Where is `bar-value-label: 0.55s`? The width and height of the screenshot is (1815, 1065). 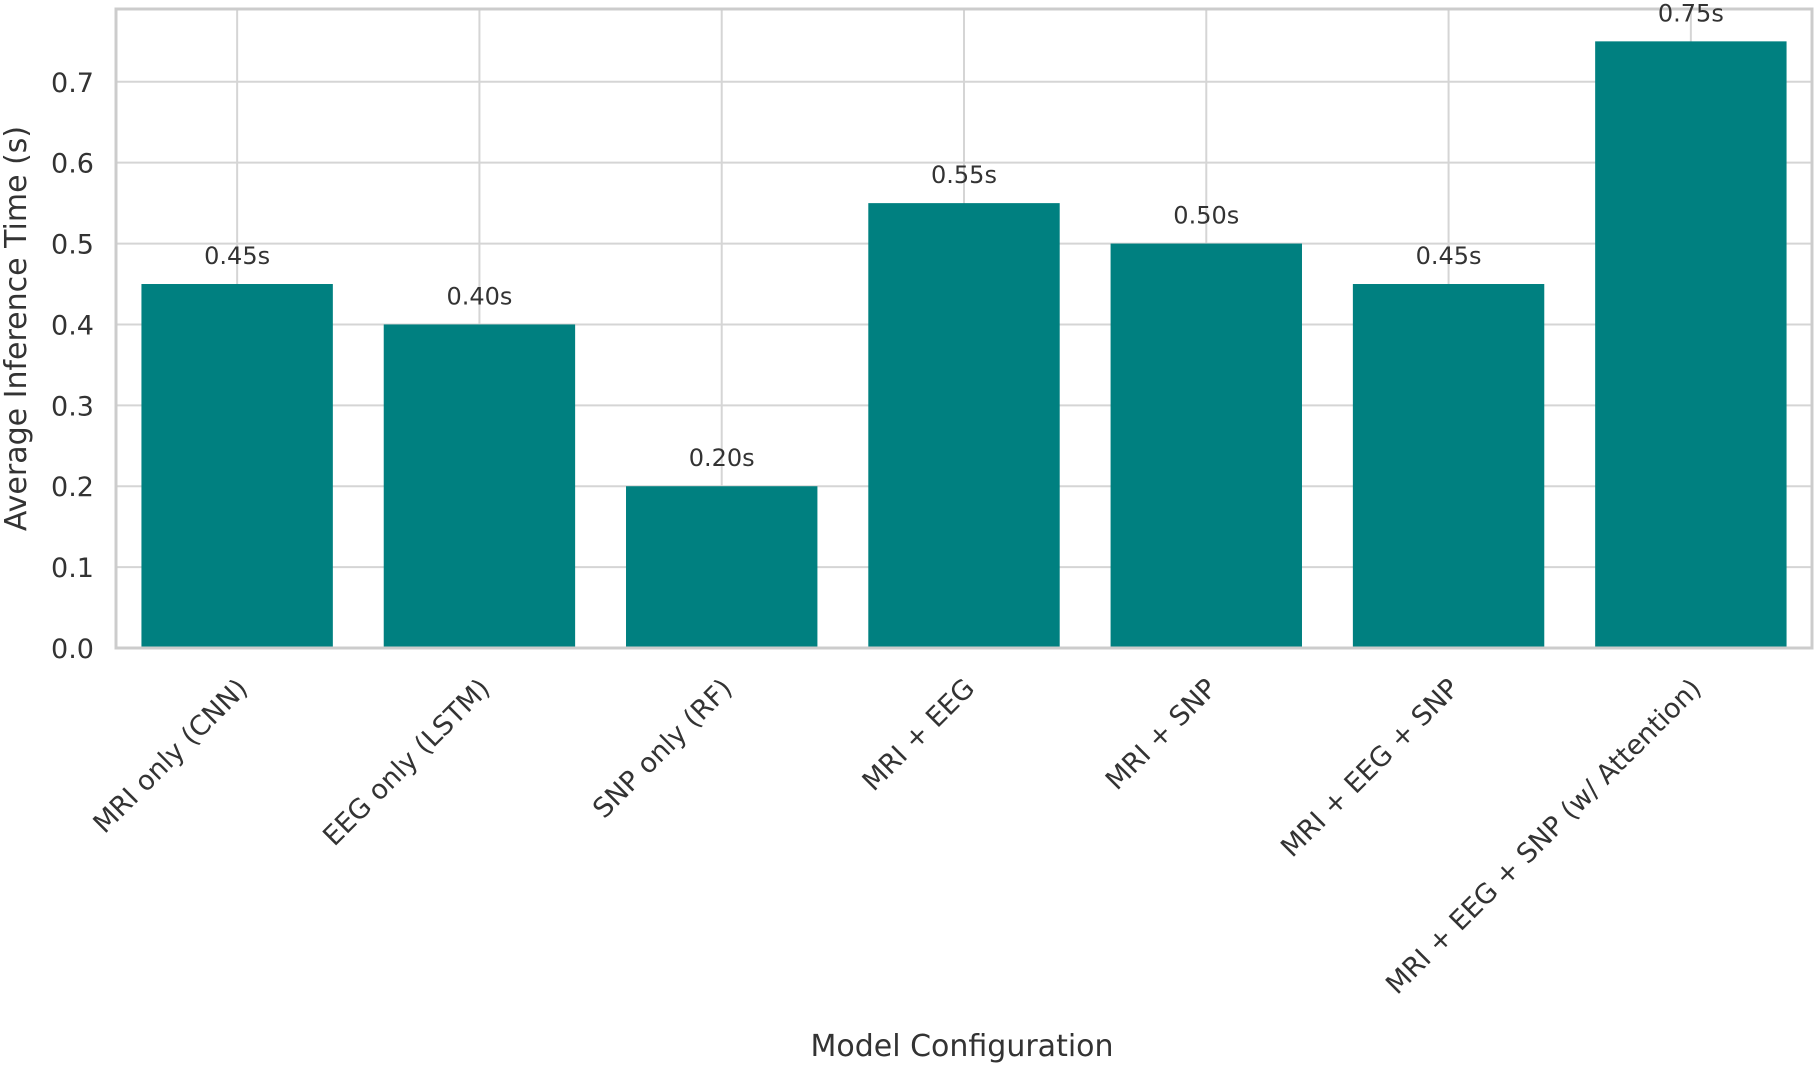
bar-value-label: 0.55s is located at coordinates (964, 175).